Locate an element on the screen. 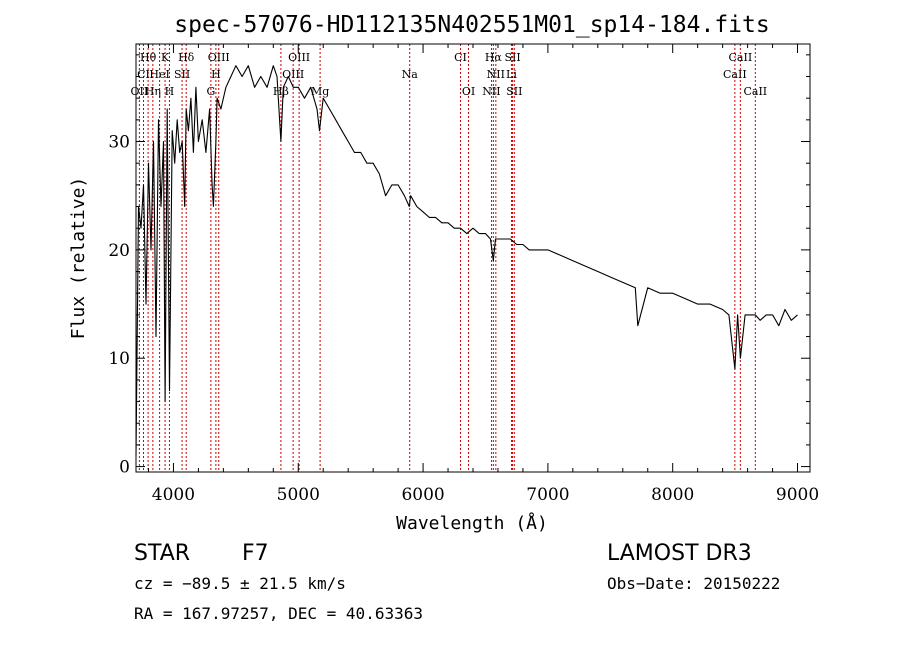 The image size is (900, 654). obs-date: Obs−Date: 20150222 is located at coordinates (693, 583).